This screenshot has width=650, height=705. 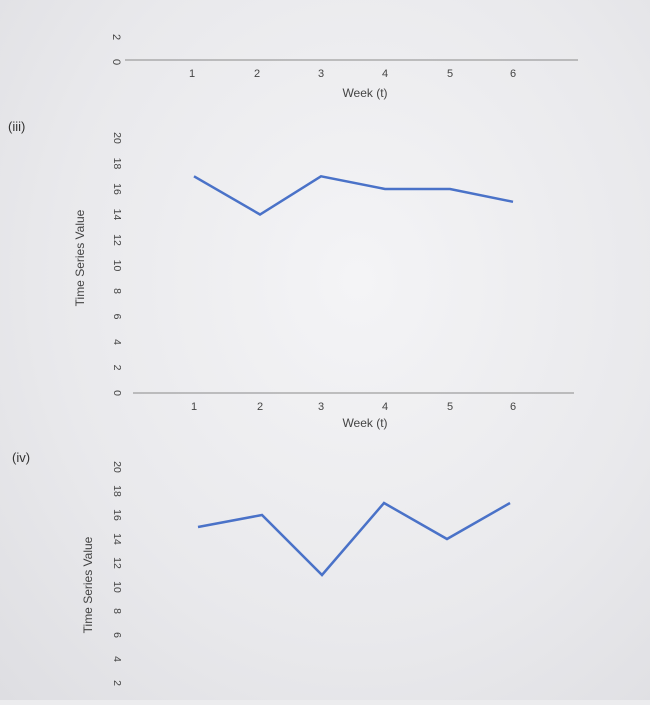 What do you see at coordinates (344, 67) in the screenshot?
I see `chart-panel-top: 1 2 3 4 5 6 Week (t) 2 0` at bounding box center [344, 67].